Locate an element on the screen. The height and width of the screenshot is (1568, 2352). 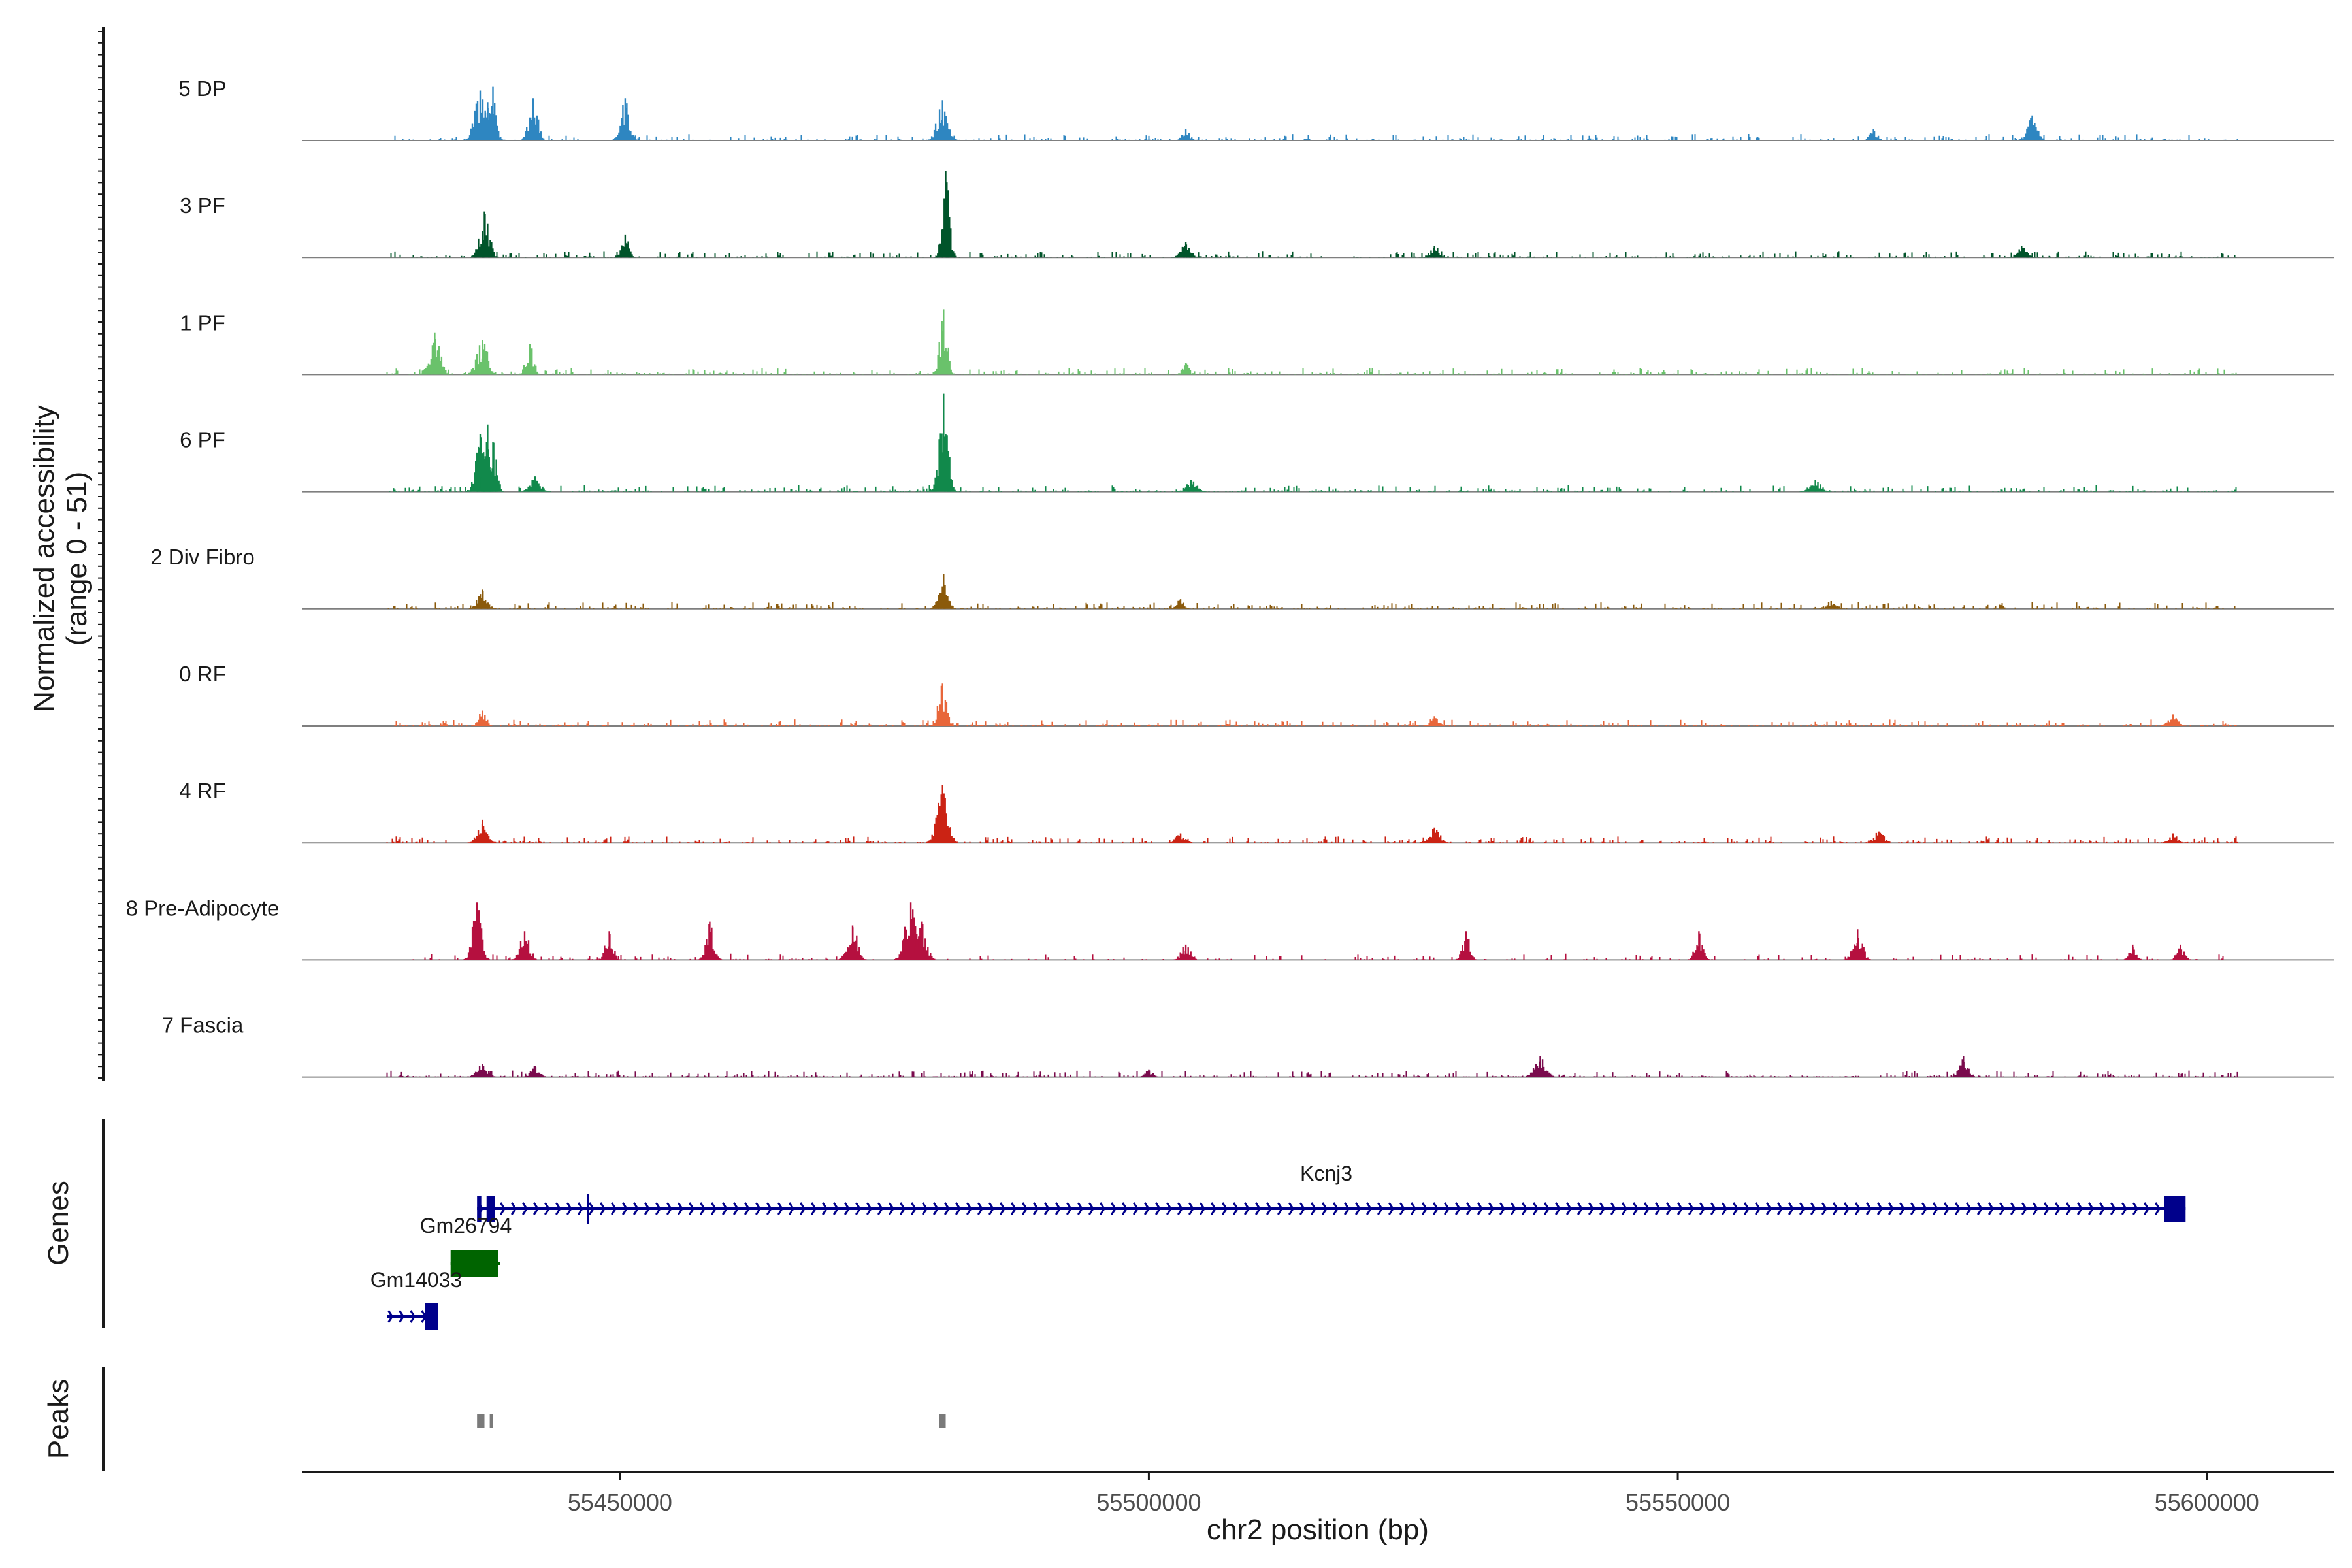
track-7-fascia: 7 Fascia is located at coordinates (1248, 1045).